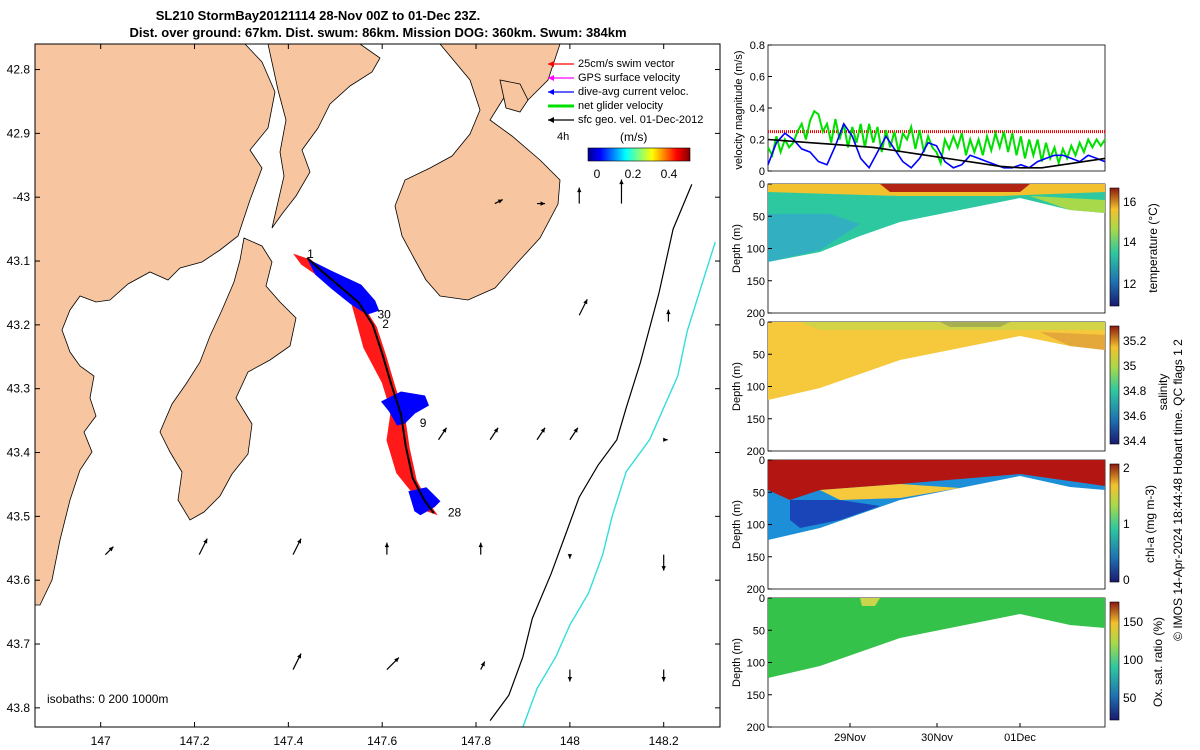 This screenshot has height=750, width=1200. I want to click on salinity-surface-band, so click(952, 326).